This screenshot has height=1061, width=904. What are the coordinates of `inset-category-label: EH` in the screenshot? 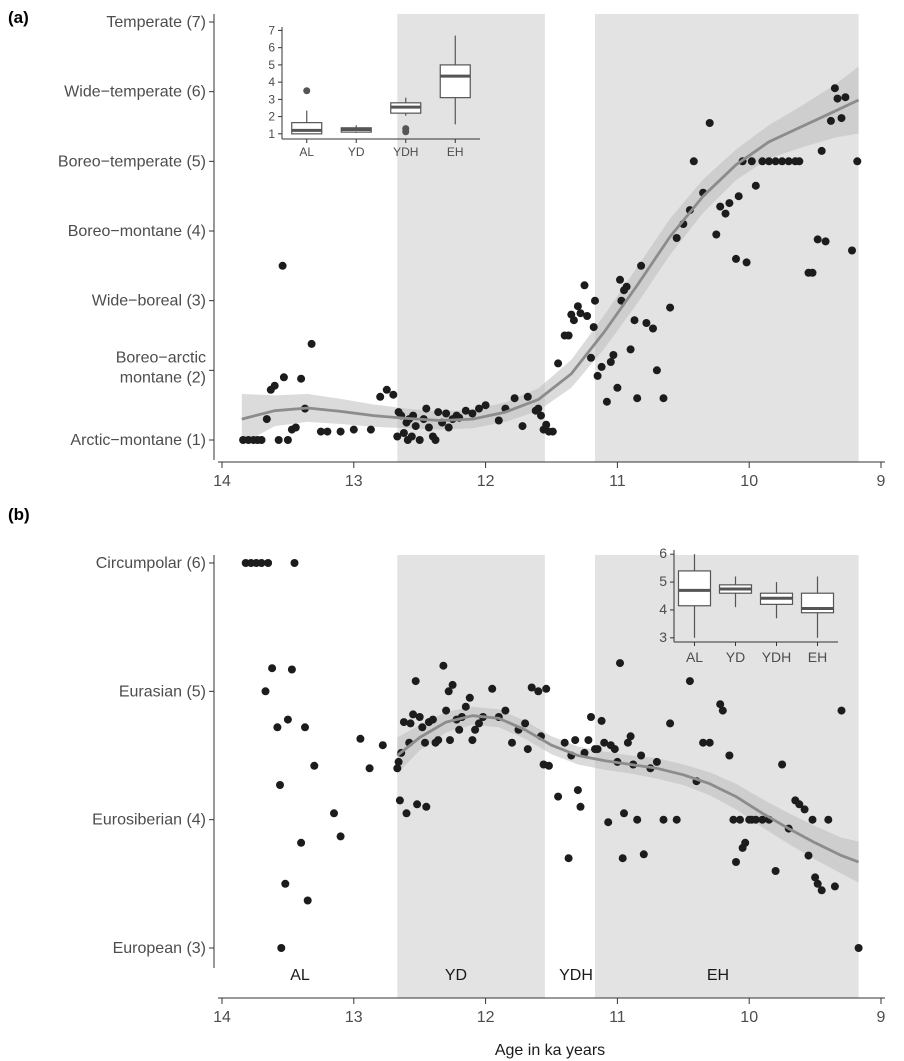 It's located at (455, 152).